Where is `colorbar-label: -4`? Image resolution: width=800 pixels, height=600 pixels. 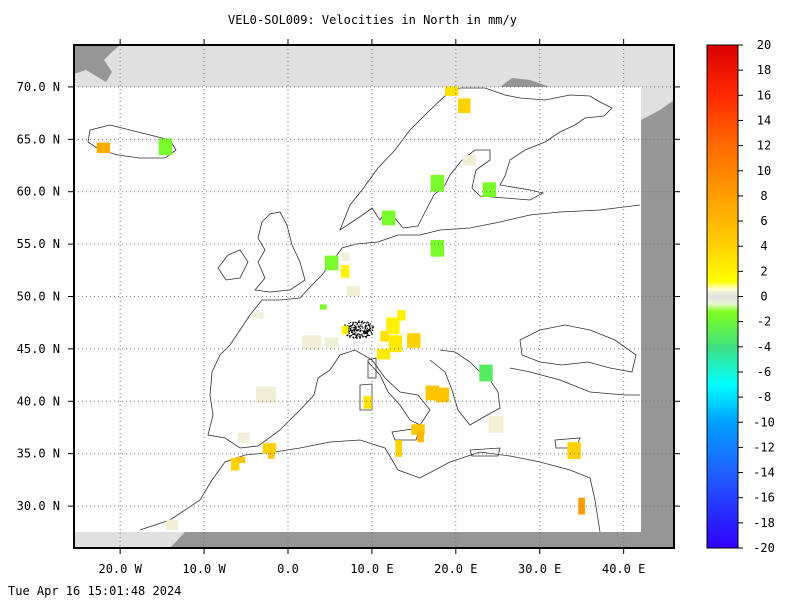 colorbar-label: -4 is located at coordinates (764, 347).